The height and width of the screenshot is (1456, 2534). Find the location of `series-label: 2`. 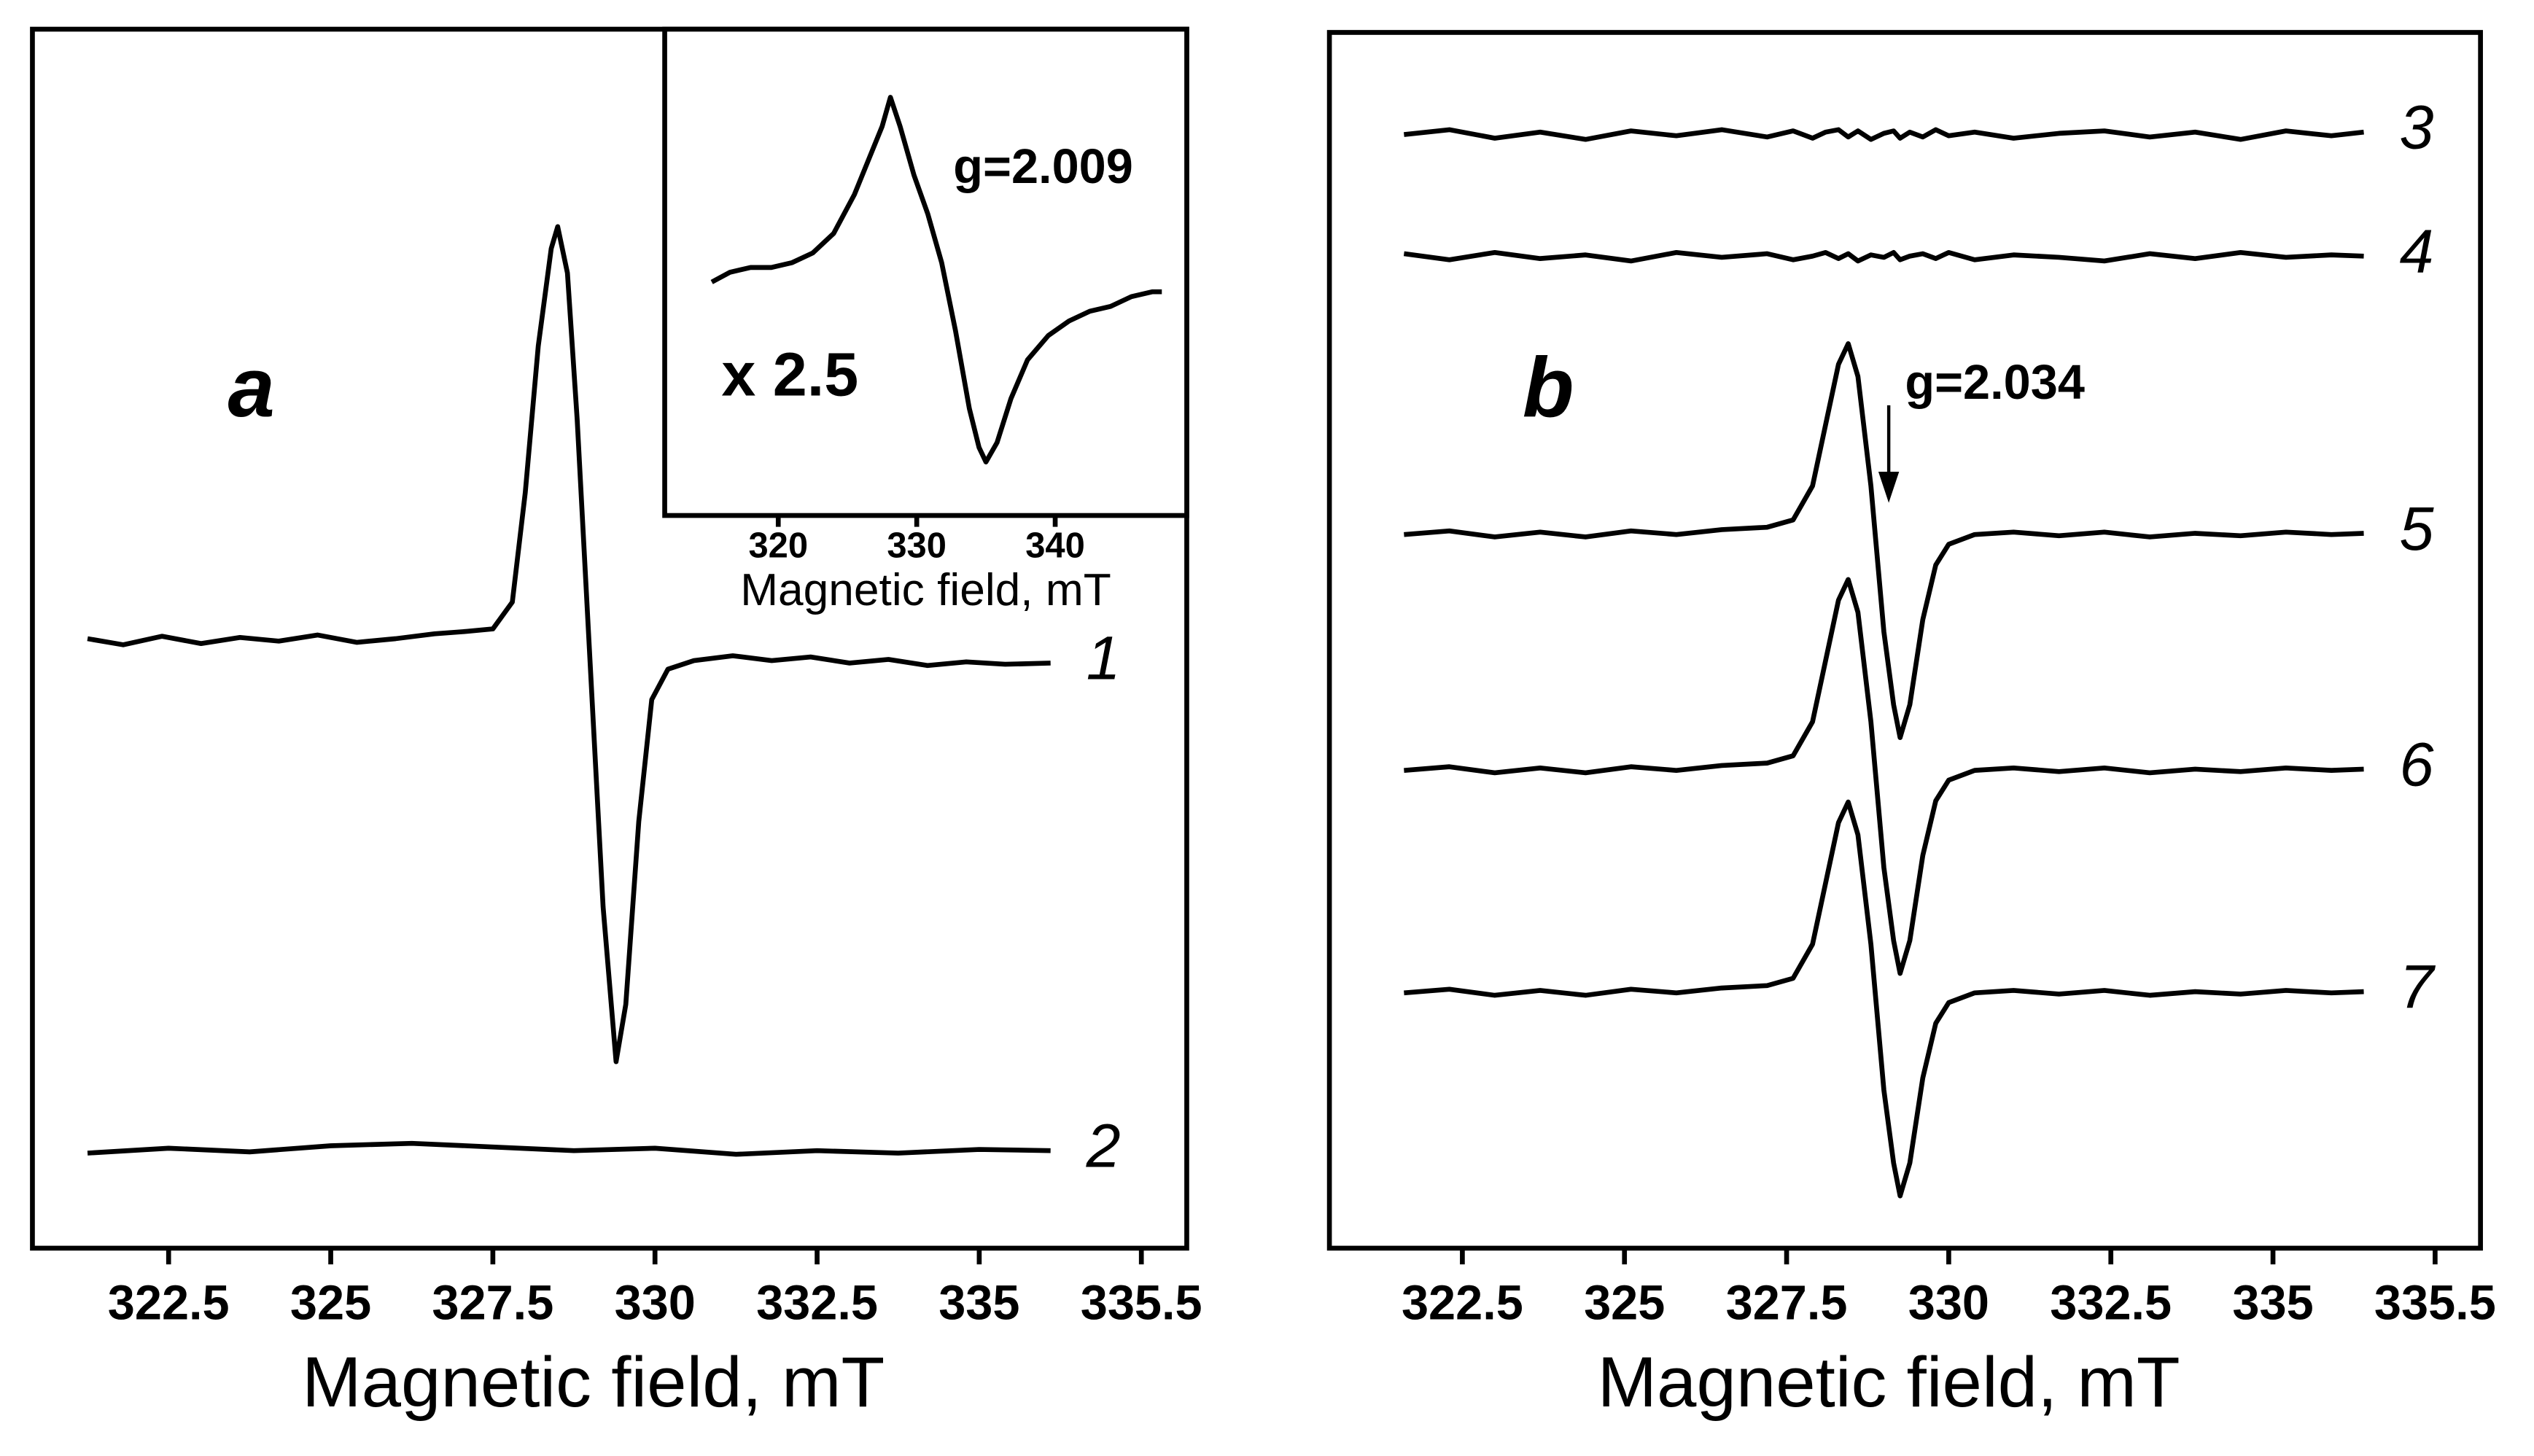

series-label: 2 is located at coordinates (1103, 1146).